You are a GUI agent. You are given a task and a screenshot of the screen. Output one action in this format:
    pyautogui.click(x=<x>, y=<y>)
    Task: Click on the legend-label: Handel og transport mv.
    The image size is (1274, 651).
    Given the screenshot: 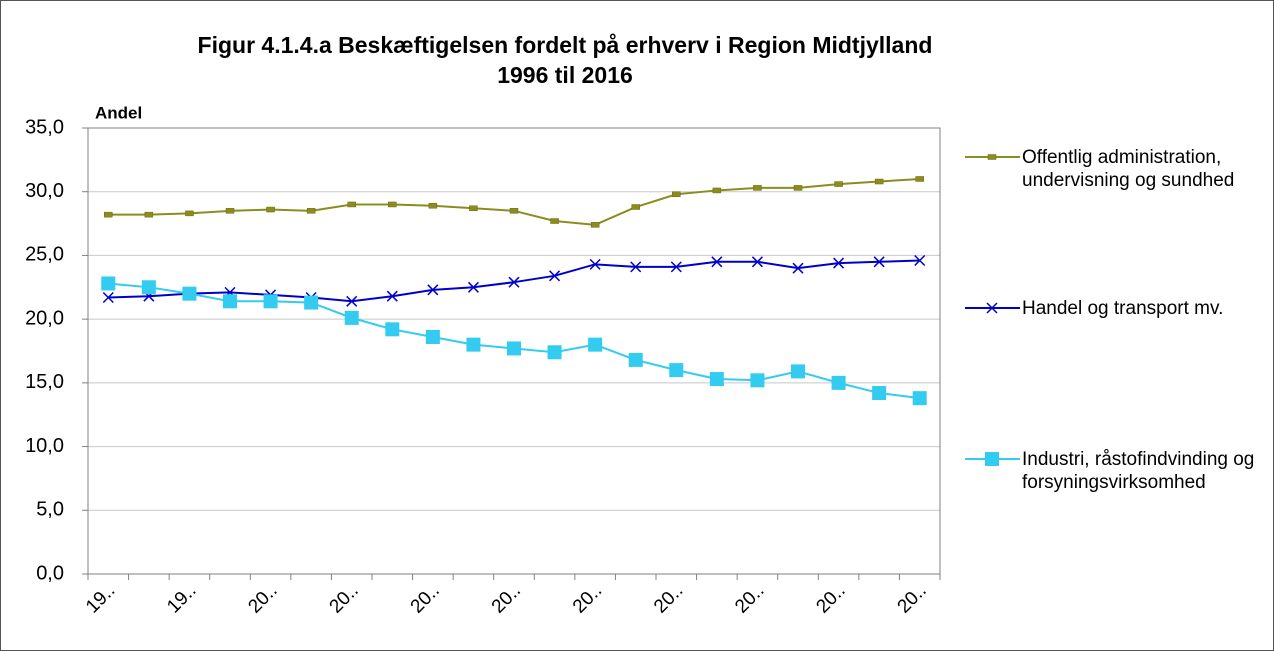 What is the action you would take?
    pyautogui.click(x=1123, y=308)
    